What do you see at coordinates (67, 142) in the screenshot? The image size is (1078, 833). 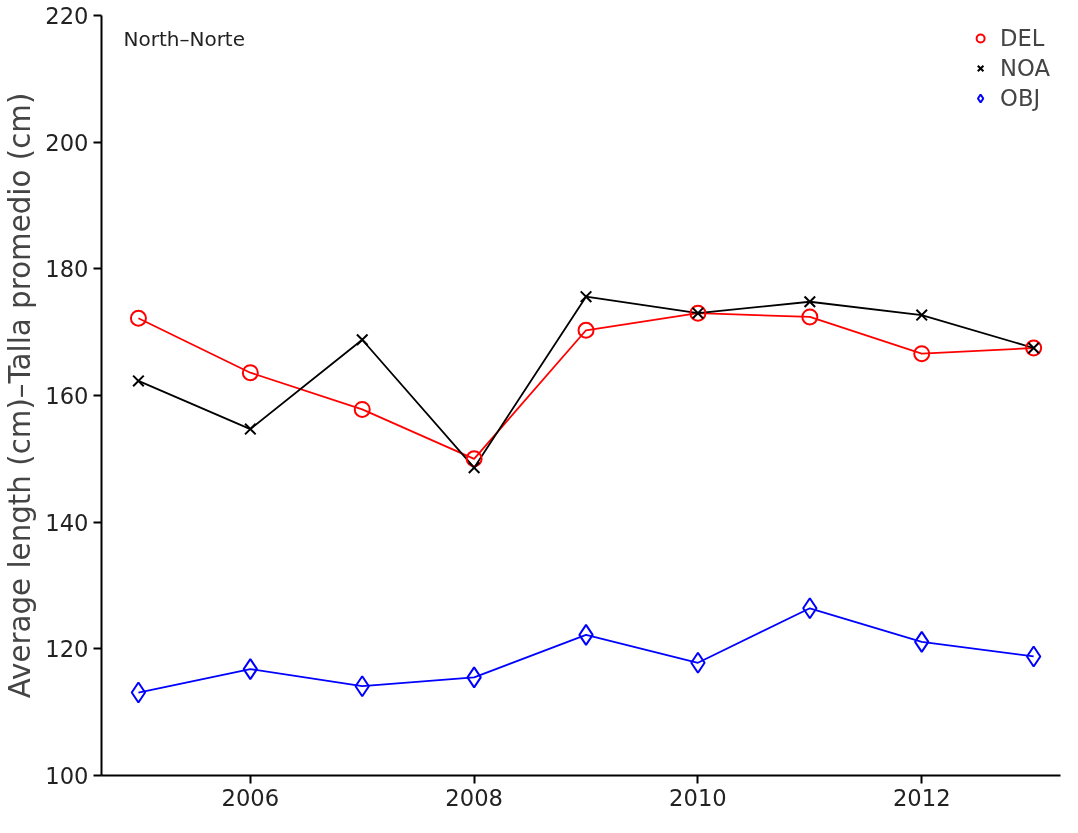 I see `y-tick-label: 200` at bounding box center [67, 142].